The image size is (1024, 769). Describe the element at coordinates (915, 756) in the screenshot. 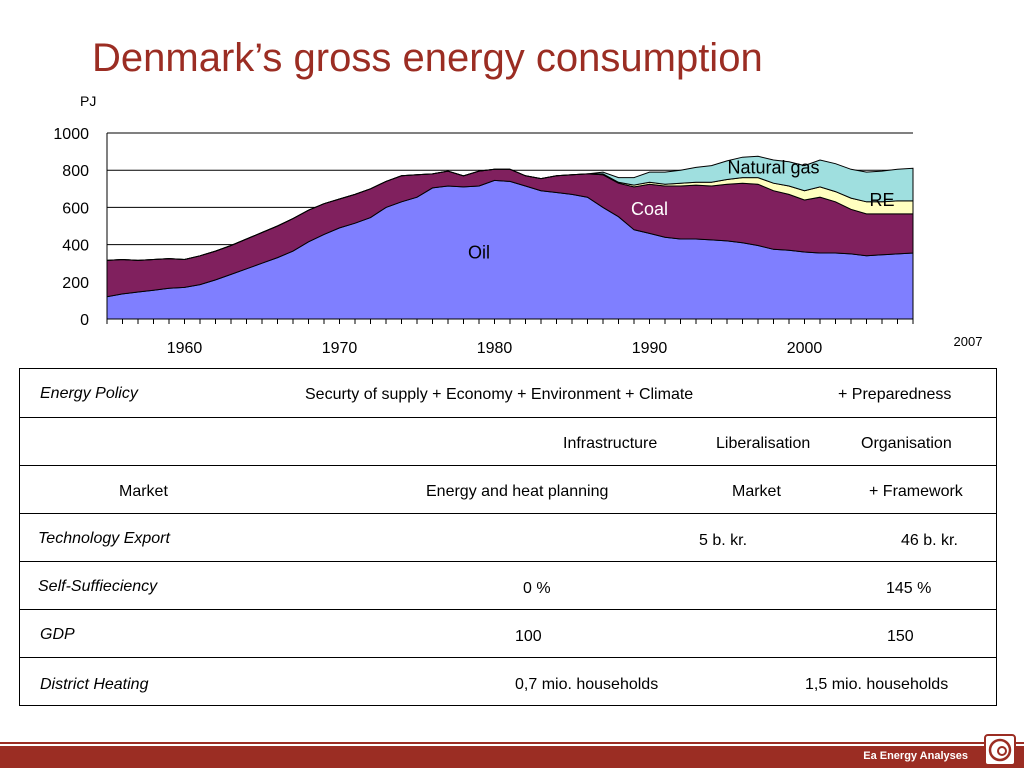

I see `footer-brand: Ea Energy Analyses` at that location.